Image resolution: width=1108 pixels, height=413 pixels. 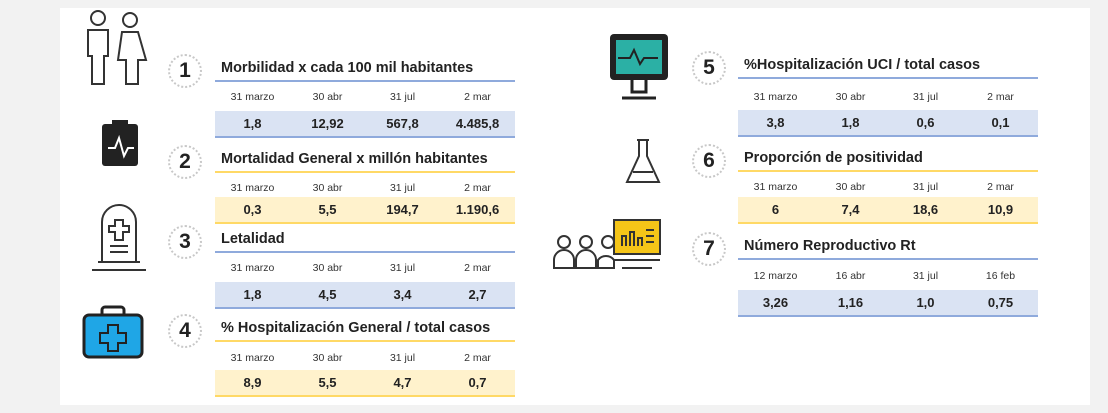 I want to click on screen-icon, so click(x=639, y=67).